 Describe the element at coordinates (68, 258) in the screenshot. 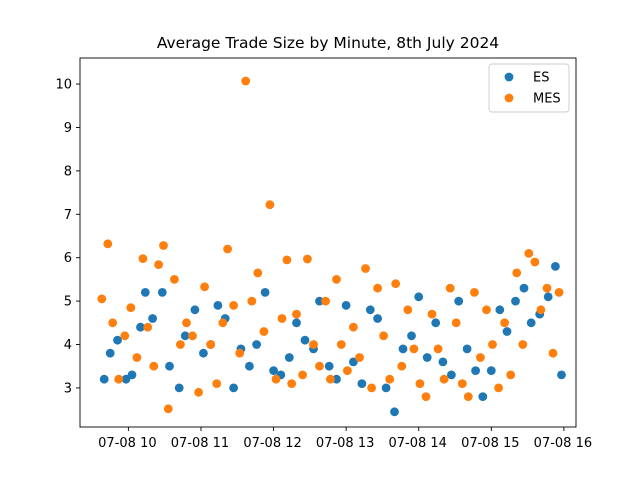

I see `y-tick-label: 6` at that location.